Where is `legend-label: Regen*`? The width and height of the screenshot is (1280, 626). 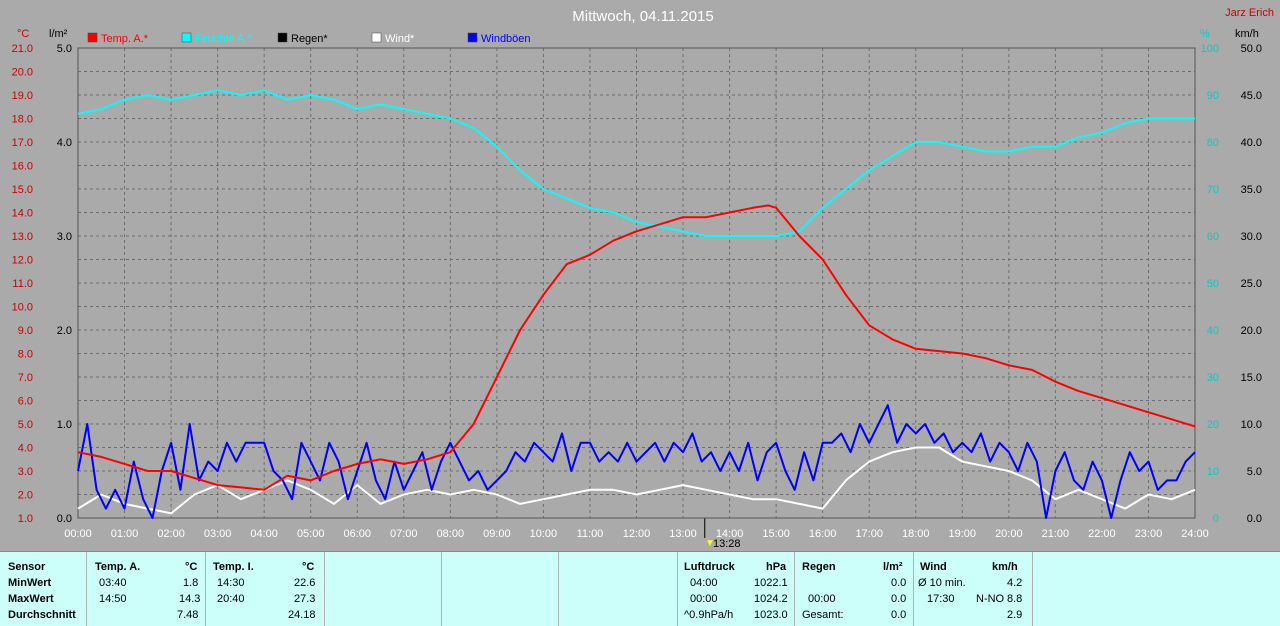 legend-label: Regen* is located at coordinates (309, 39).